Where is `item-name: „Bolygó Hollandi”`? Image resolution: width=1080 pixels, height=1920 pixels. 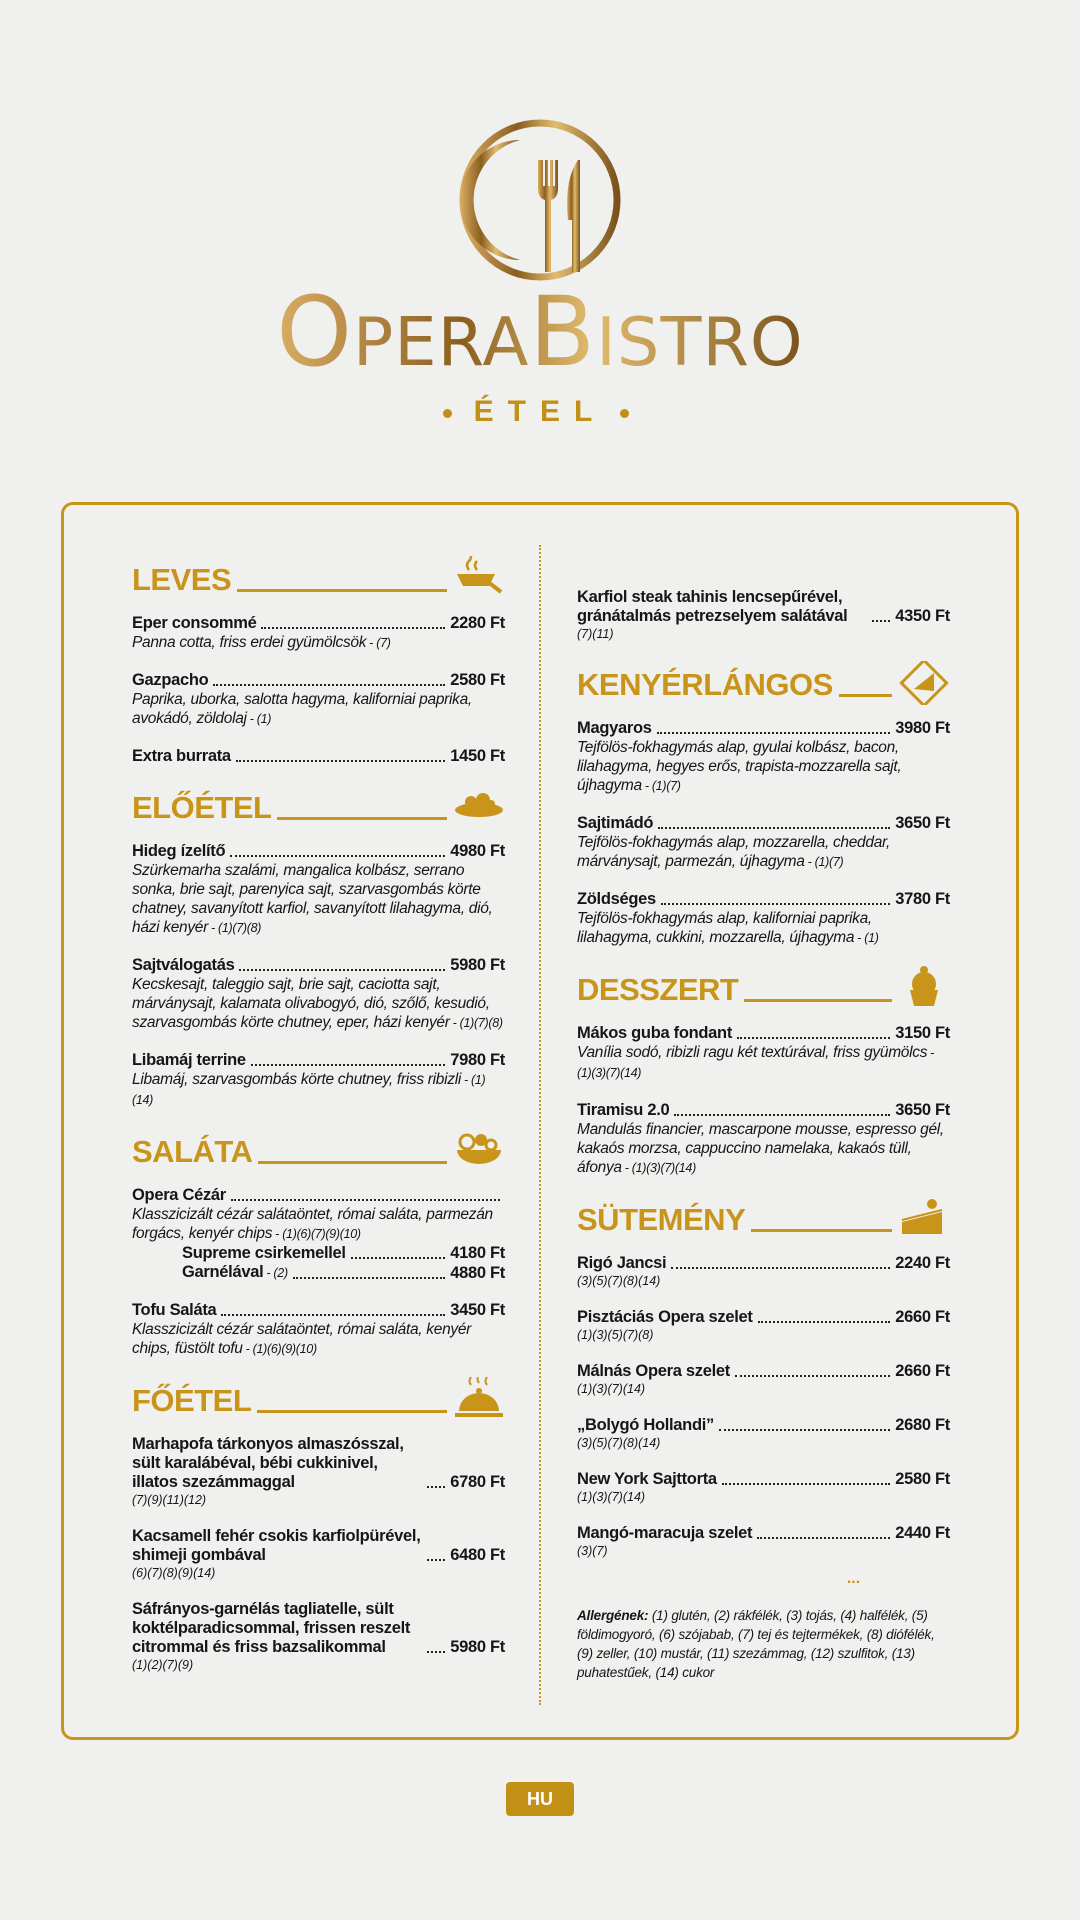 item-name: „Bolygó Hollandi” is located at coordinates (645, 1425).